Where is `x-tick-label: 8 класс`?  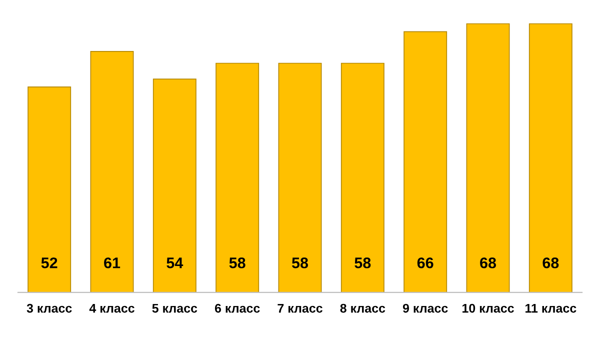
x-tick-label: 8 класс is located at coordinates (363, 308).